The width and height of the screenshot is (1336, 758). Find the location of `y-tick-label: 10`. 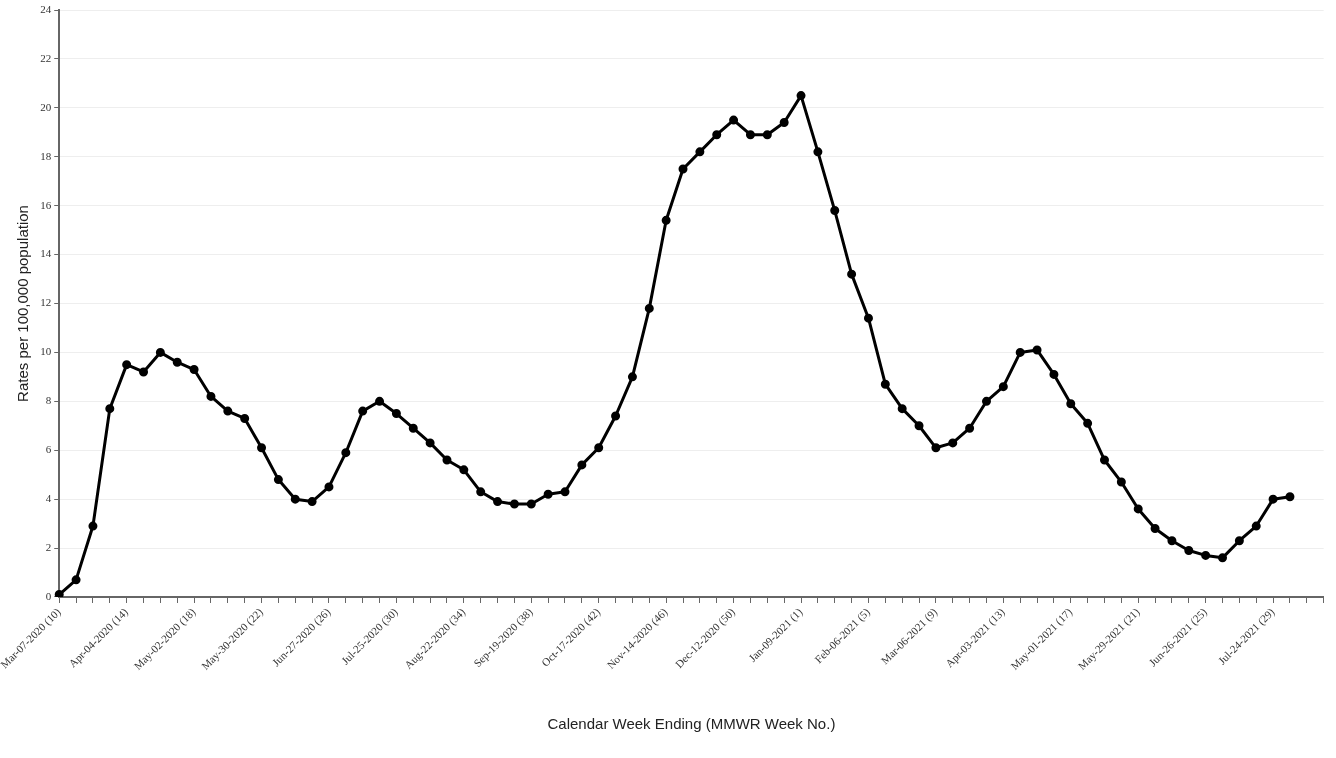

y-tick-label: 10 is located at coordinates (46, 351).